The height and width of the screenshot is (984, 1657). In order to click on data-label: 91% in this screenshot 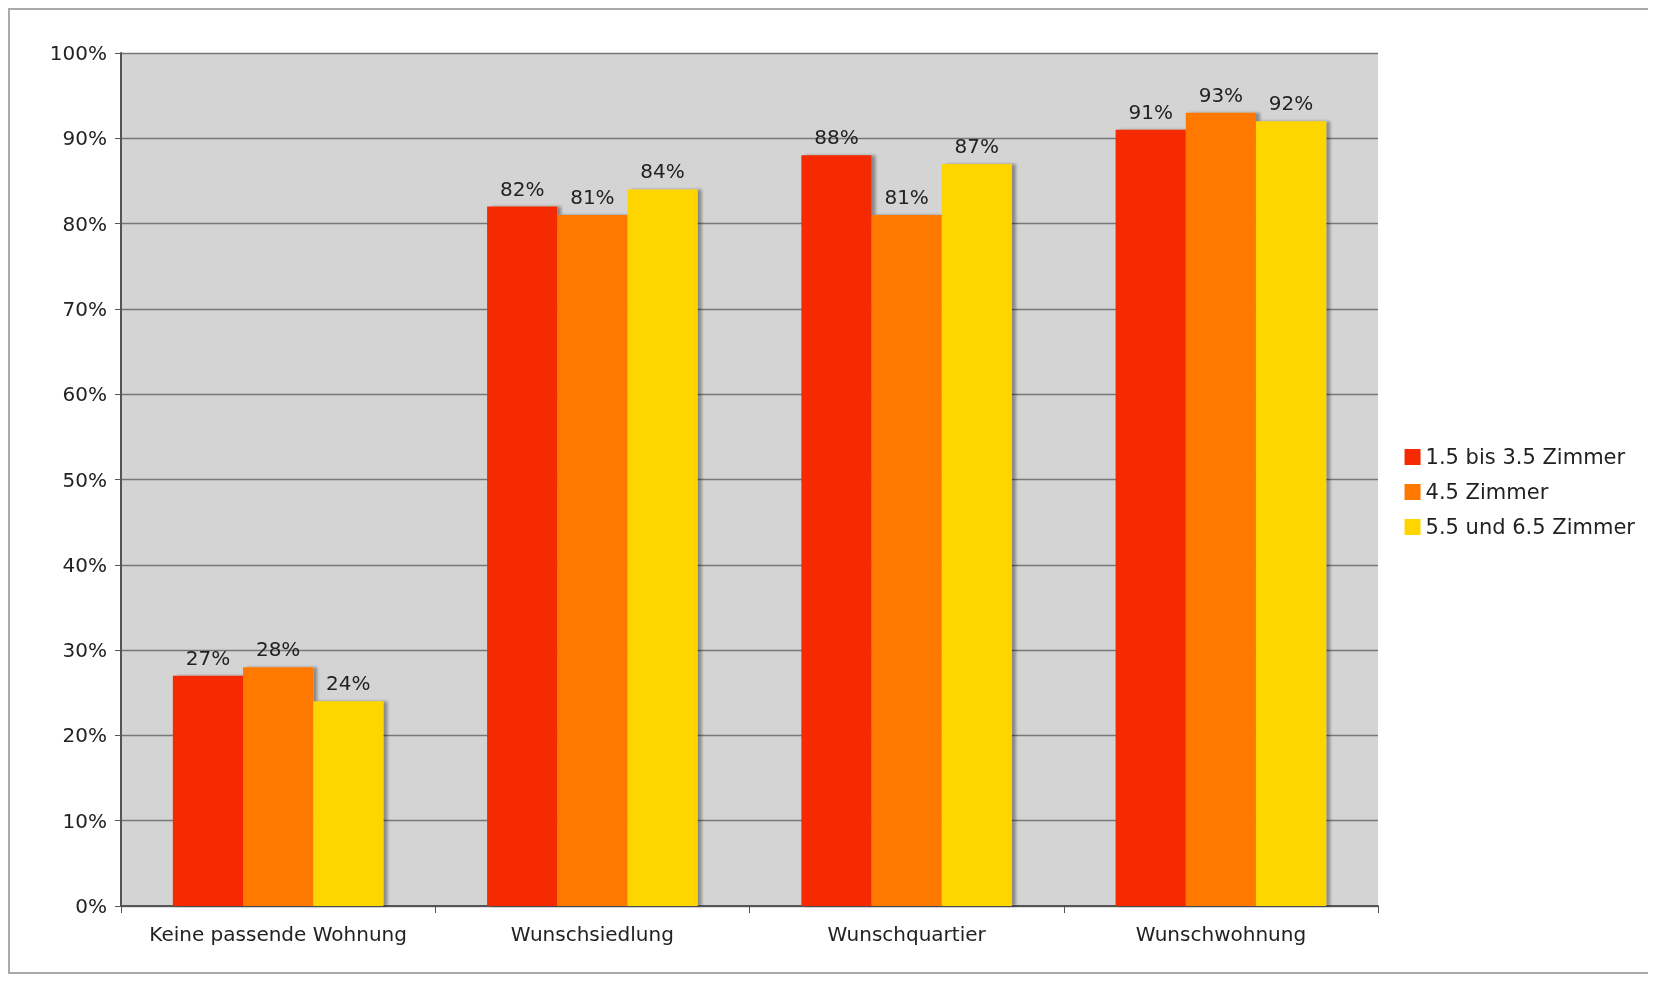, I will do `click(1150, 111)`.